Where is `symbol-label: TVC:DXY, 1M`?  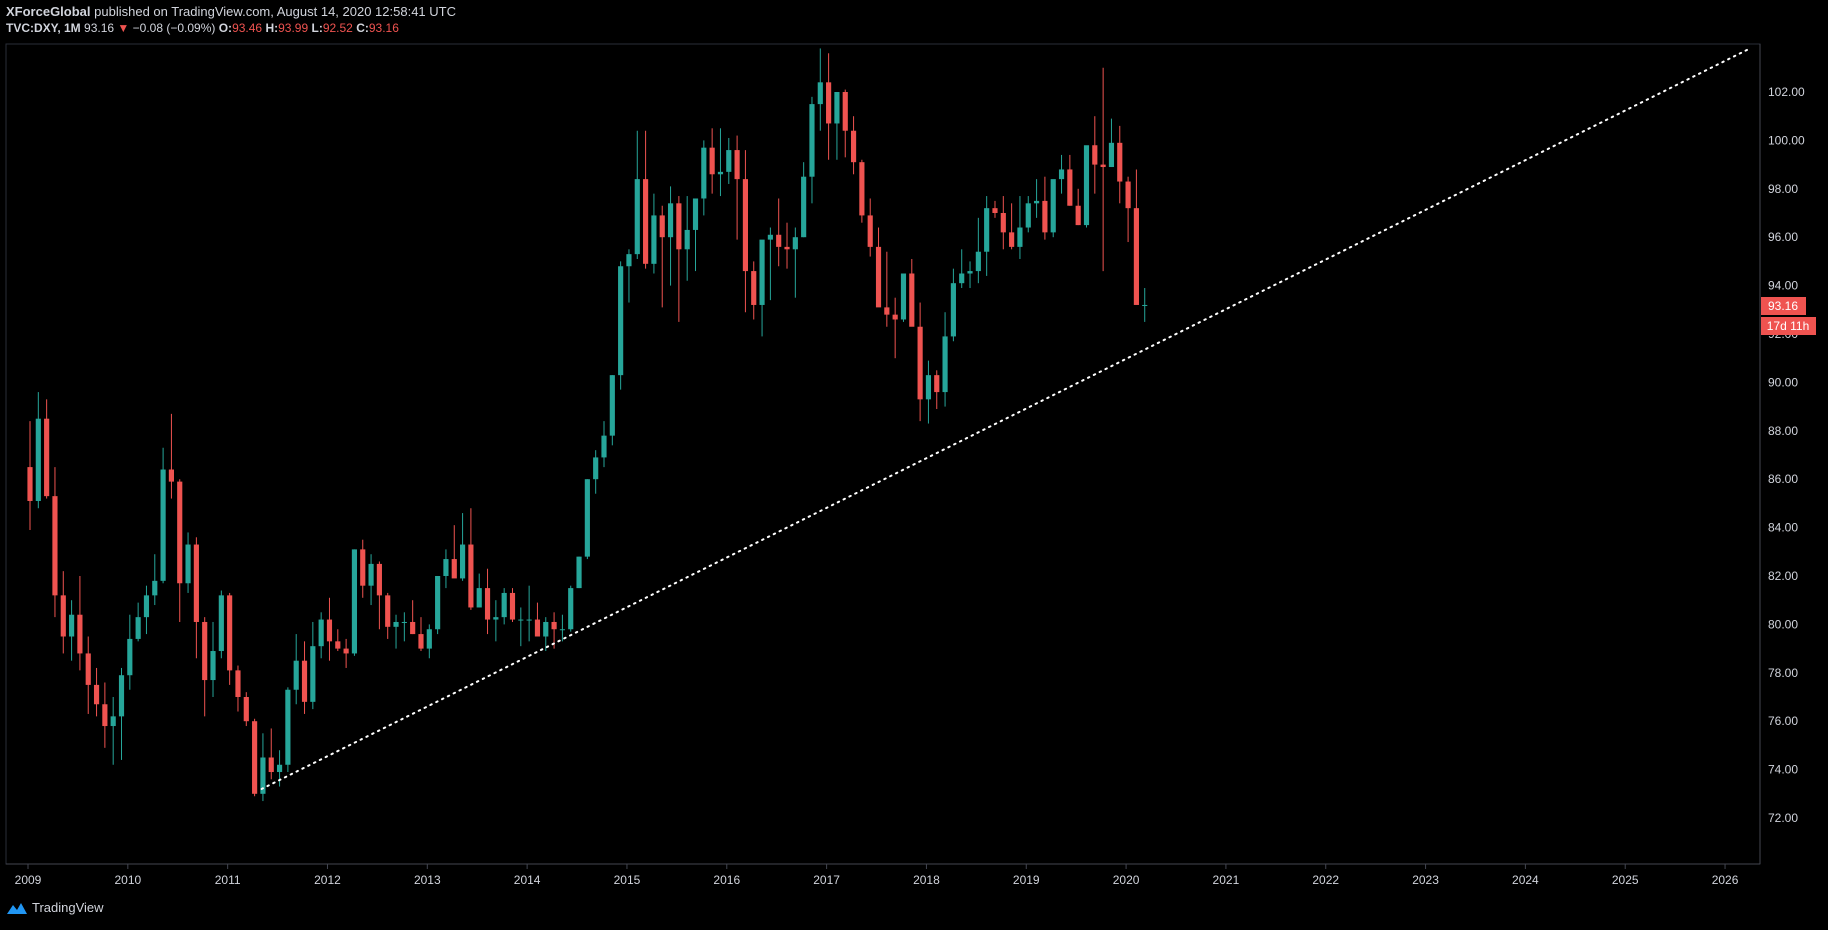
symbol-label: TVC:DXY, 1M is located at coordinates (43, 28).